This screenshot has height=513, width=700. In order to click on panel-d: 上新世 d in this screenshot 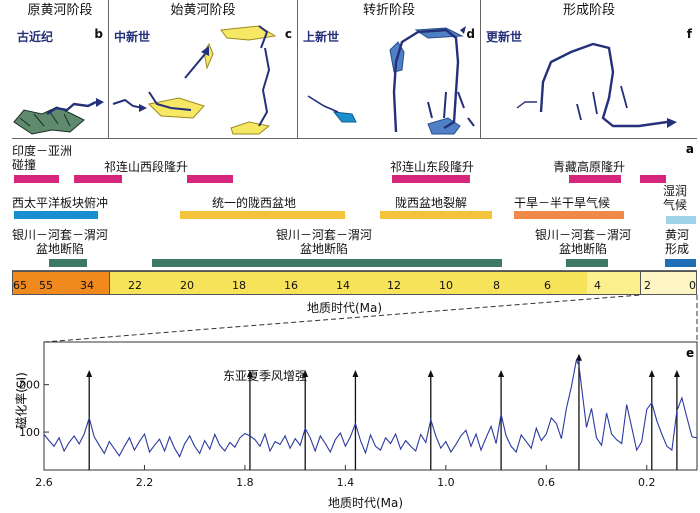, I will do `click(389, 80)`.